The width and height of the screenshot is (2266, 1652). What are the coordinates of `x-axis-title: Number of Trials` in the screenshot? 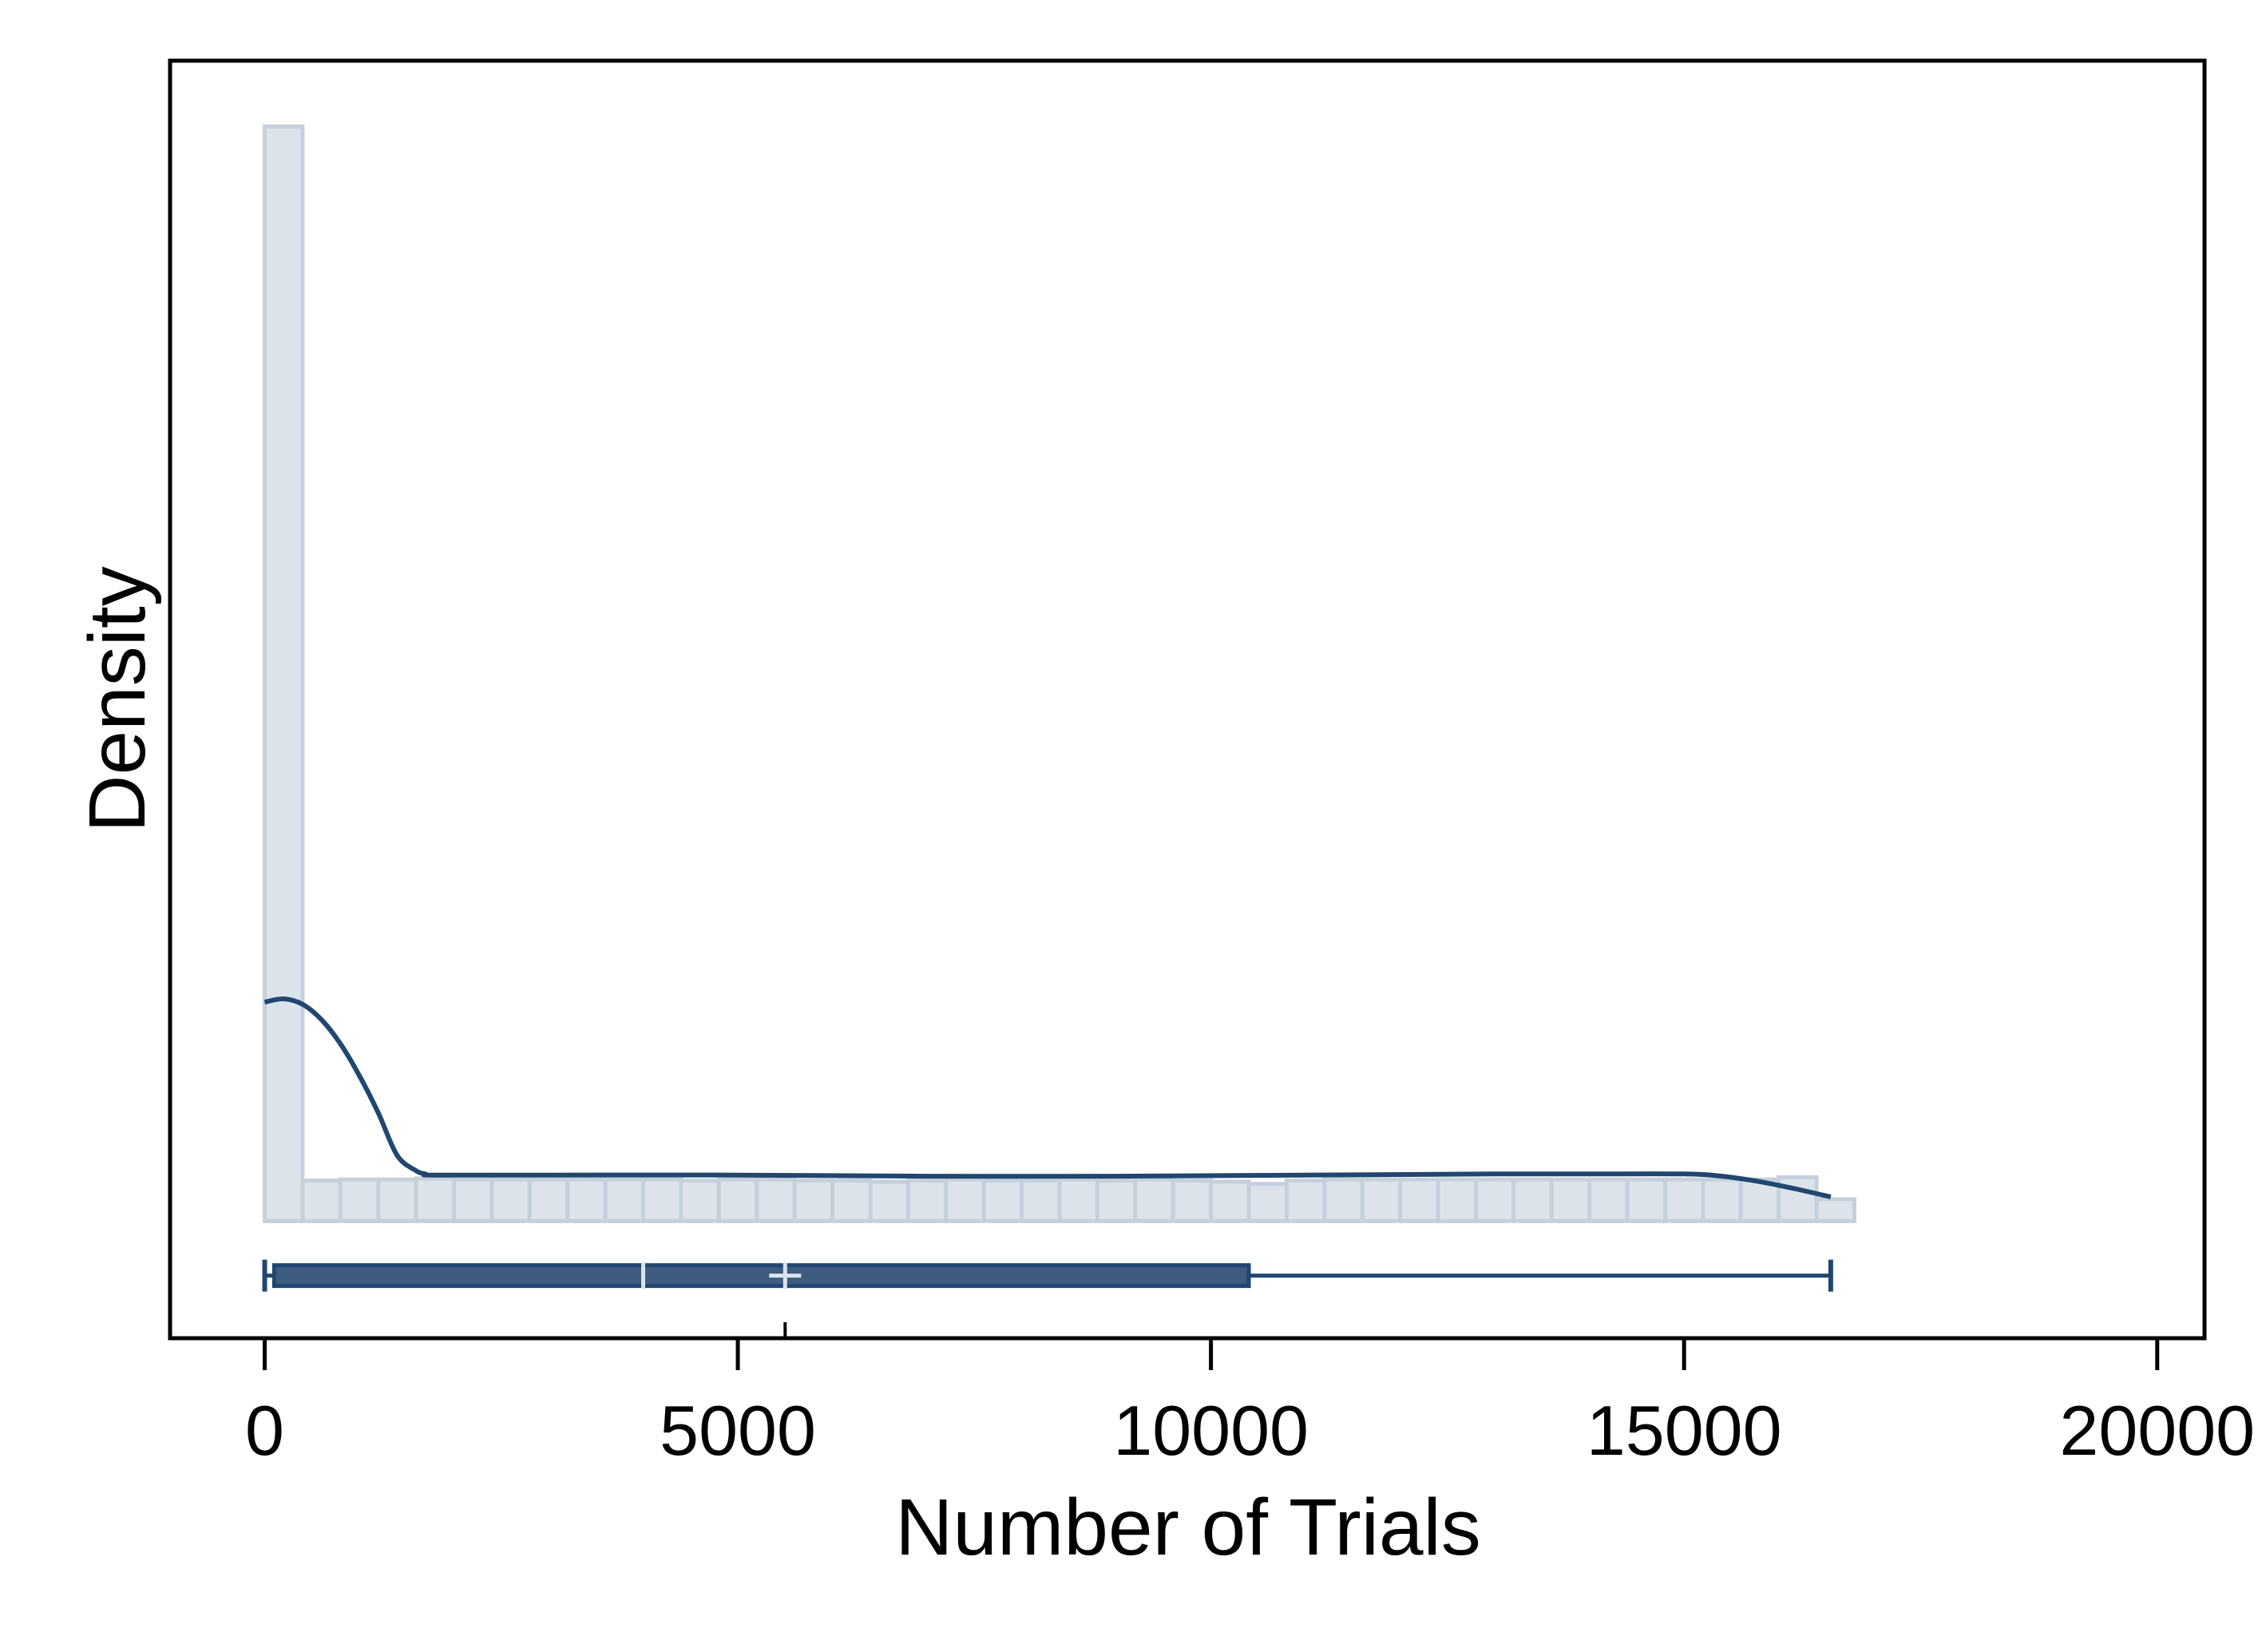 It's located at (1188, 1527).